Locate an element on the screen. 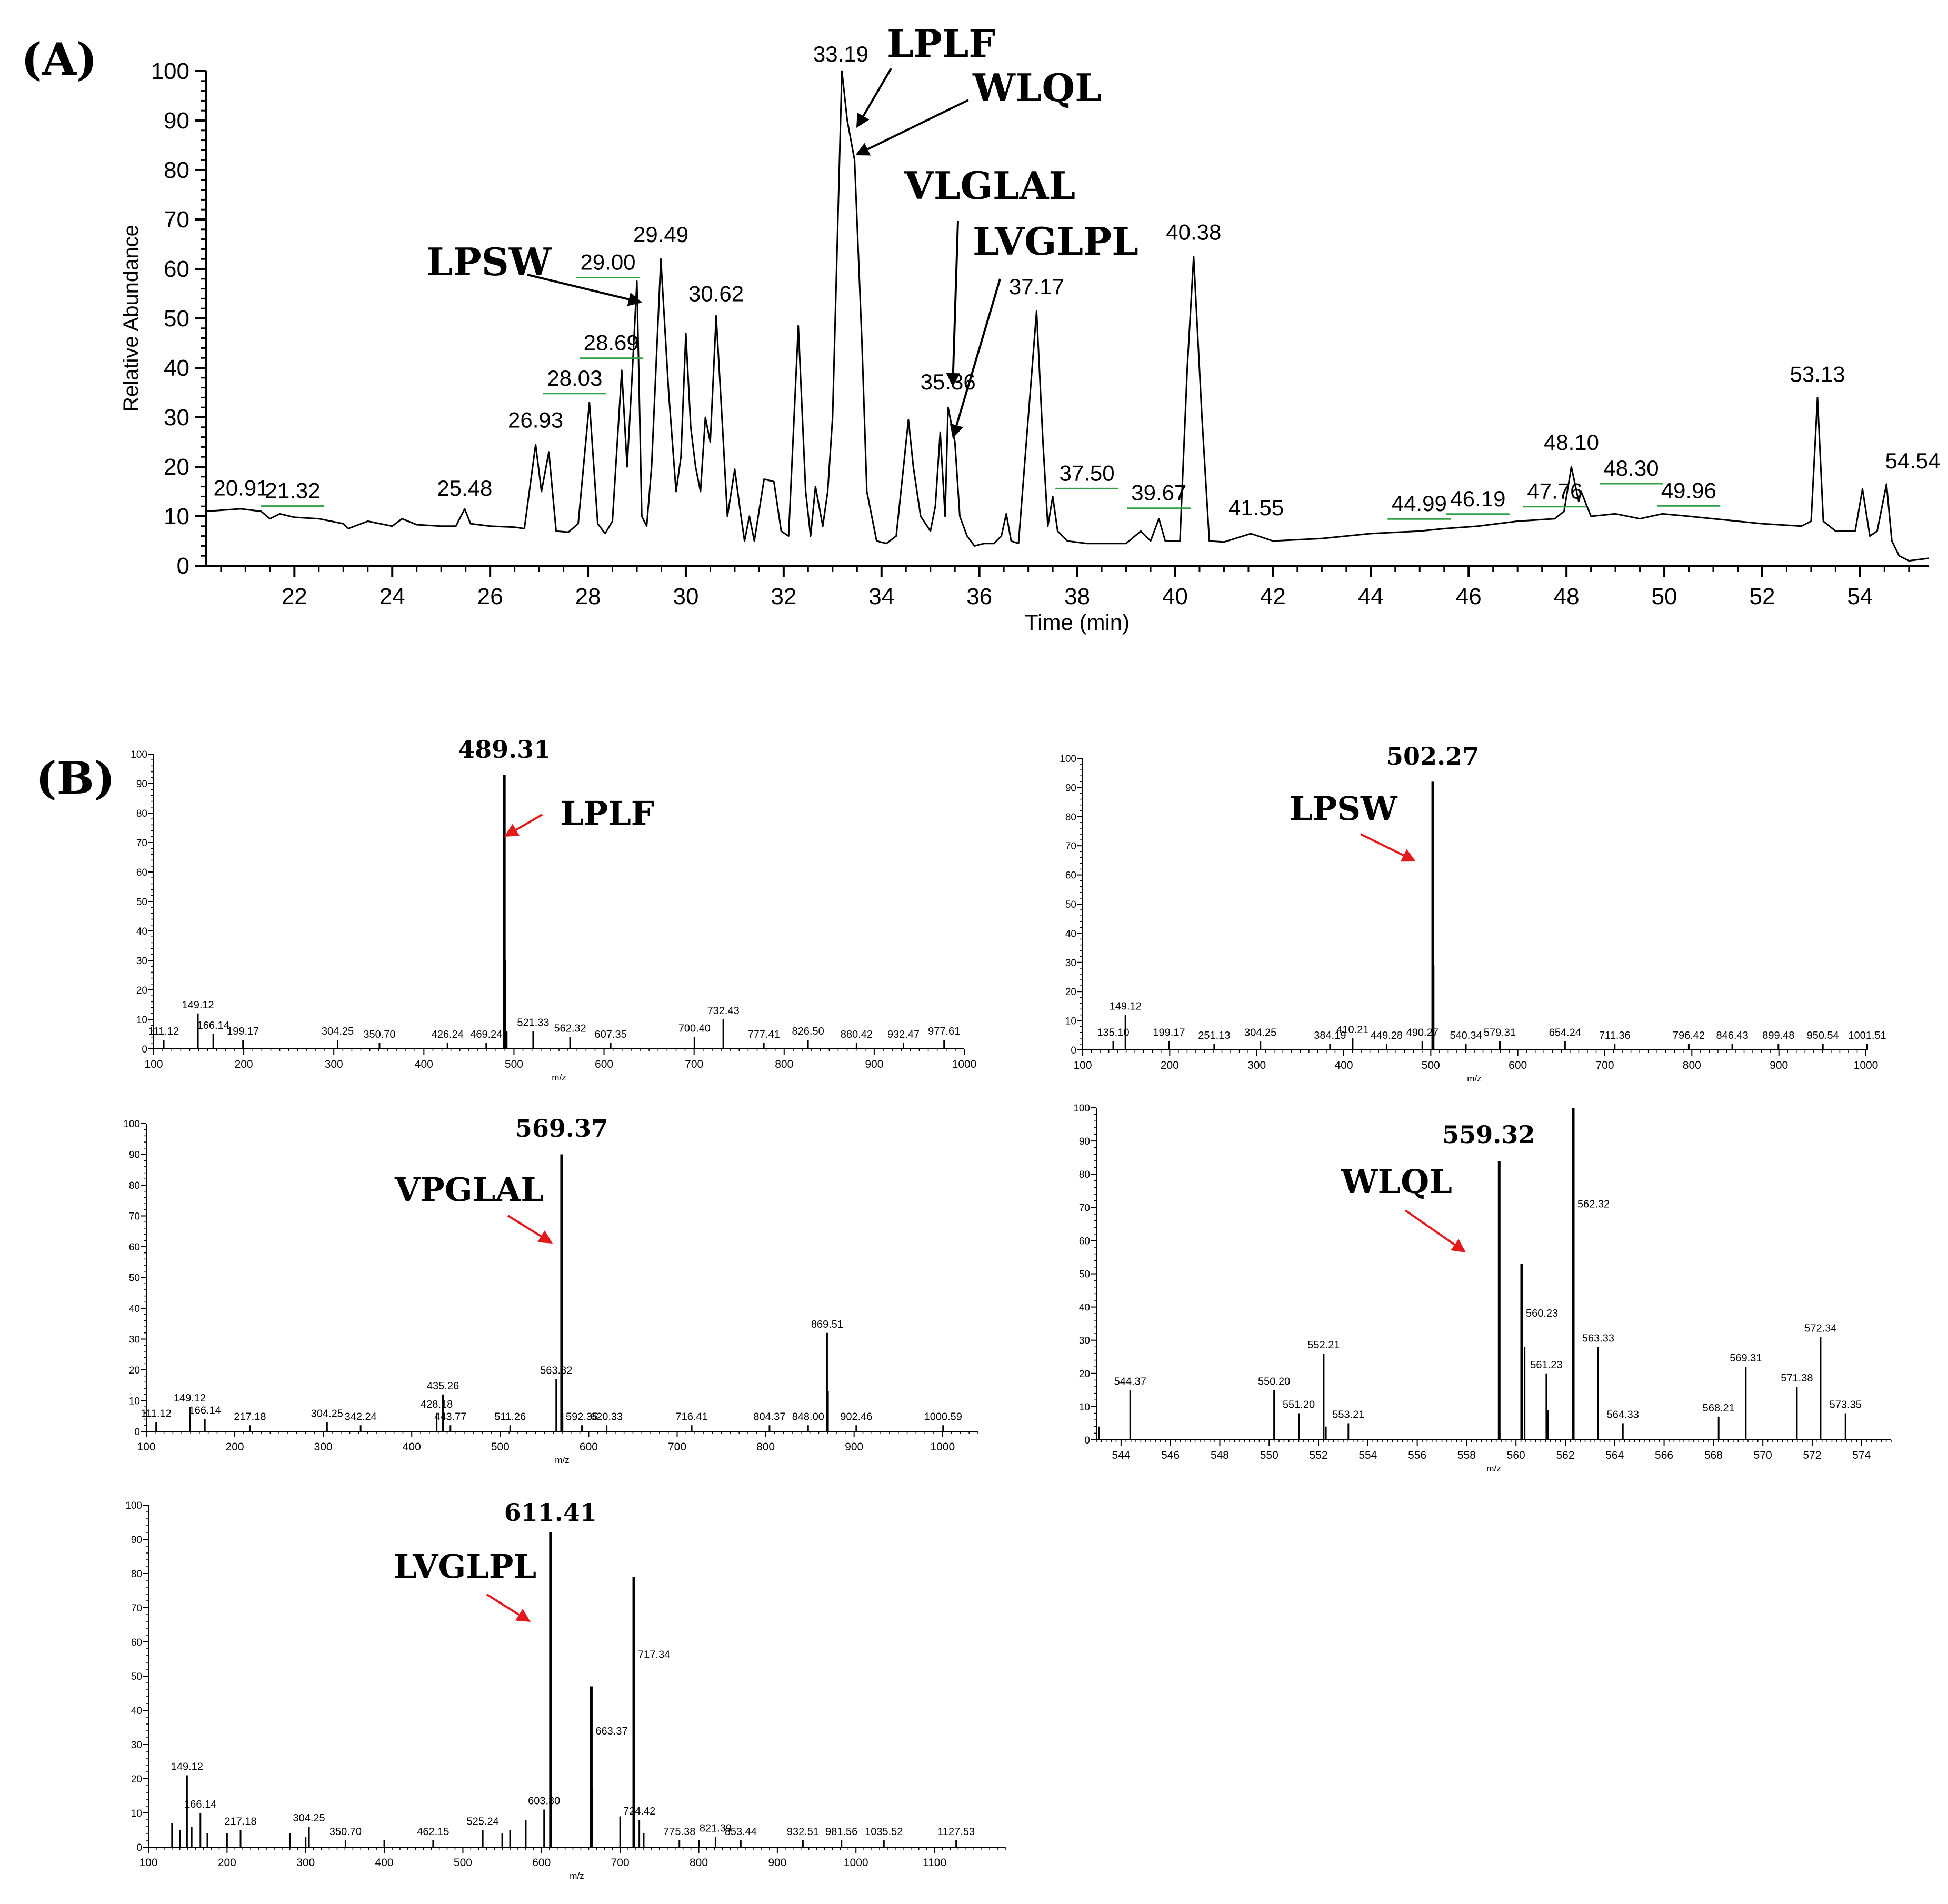 Image resolution: width=1948 pixels, height=1904 pixels. x-tick-label: 544 is located at coordinates (1121, 1455).